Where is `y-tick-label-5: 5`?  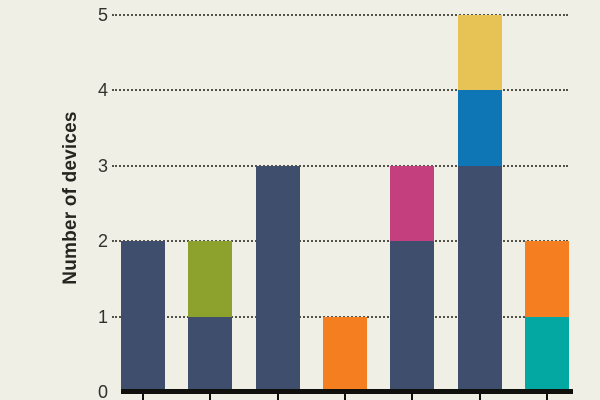
y-tick-label-5: 5 is located at coordinates (102, 14).